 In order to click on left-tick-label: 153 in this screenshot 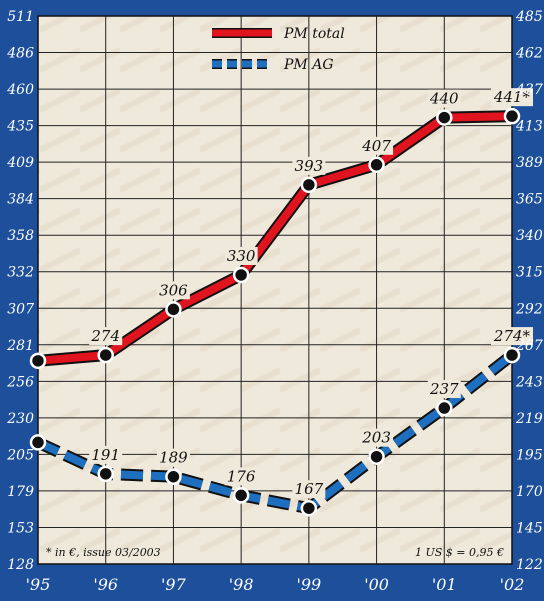, I will do `click(20, 528)`.